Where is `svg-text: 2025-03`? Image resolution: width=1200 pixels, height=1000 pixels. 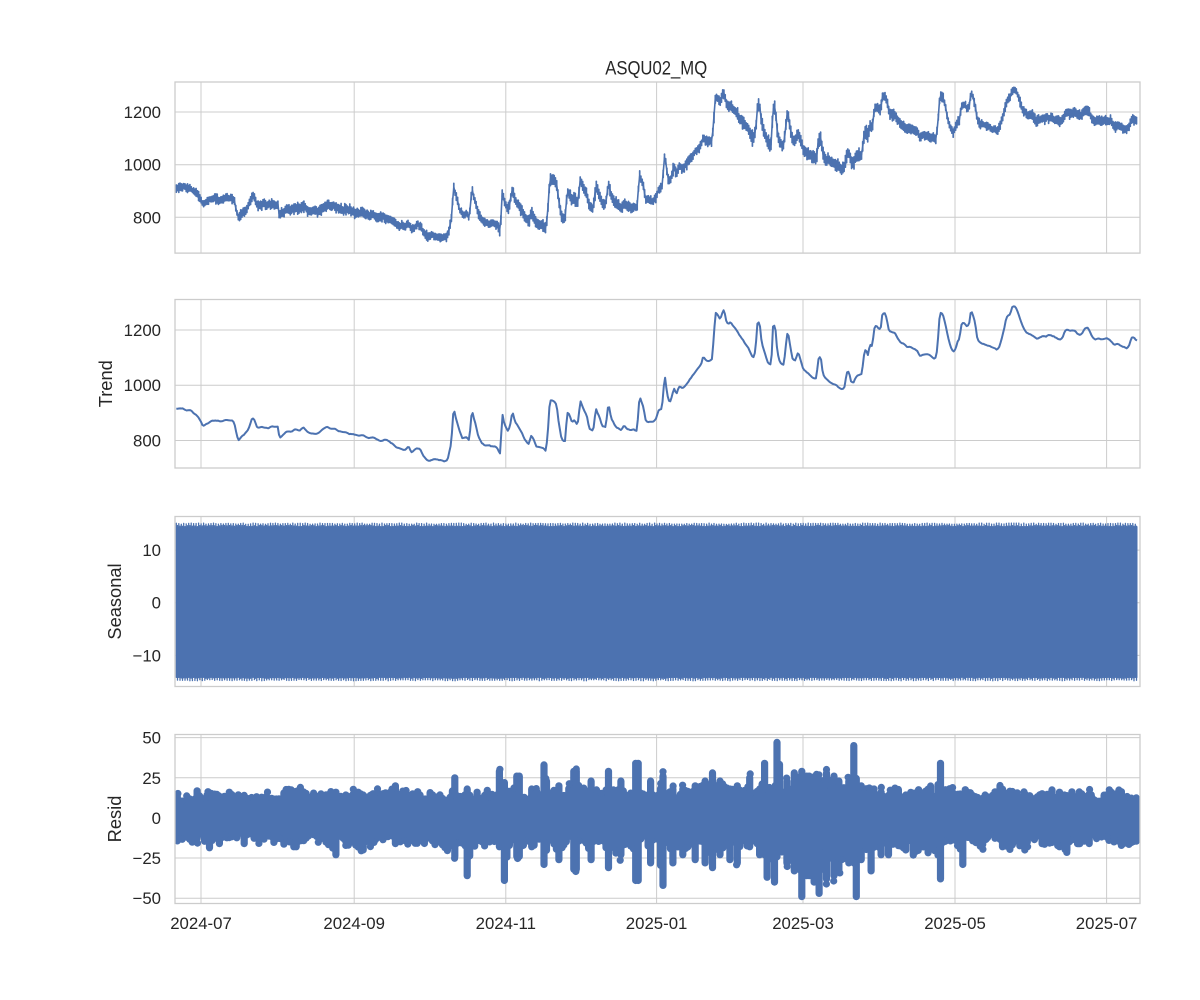 svg-text: 2025-03 is located at coordinates (803, 923).